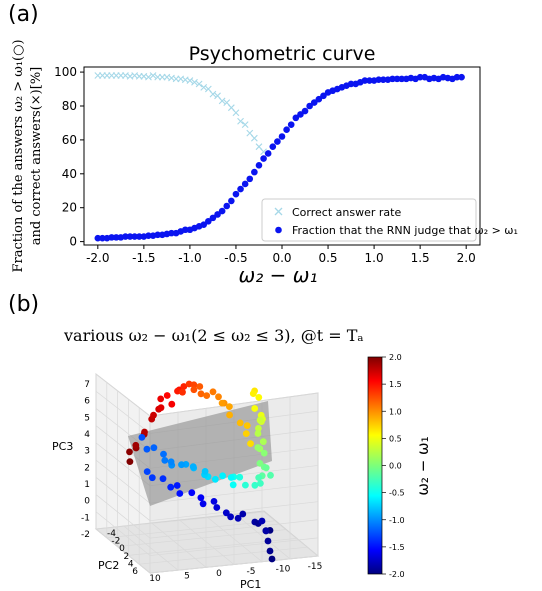  What do you see at coordinates (397, 574) in the screenshot?
I see `colorbar-tick-label: -2.0` at bounding box center [397, 574].